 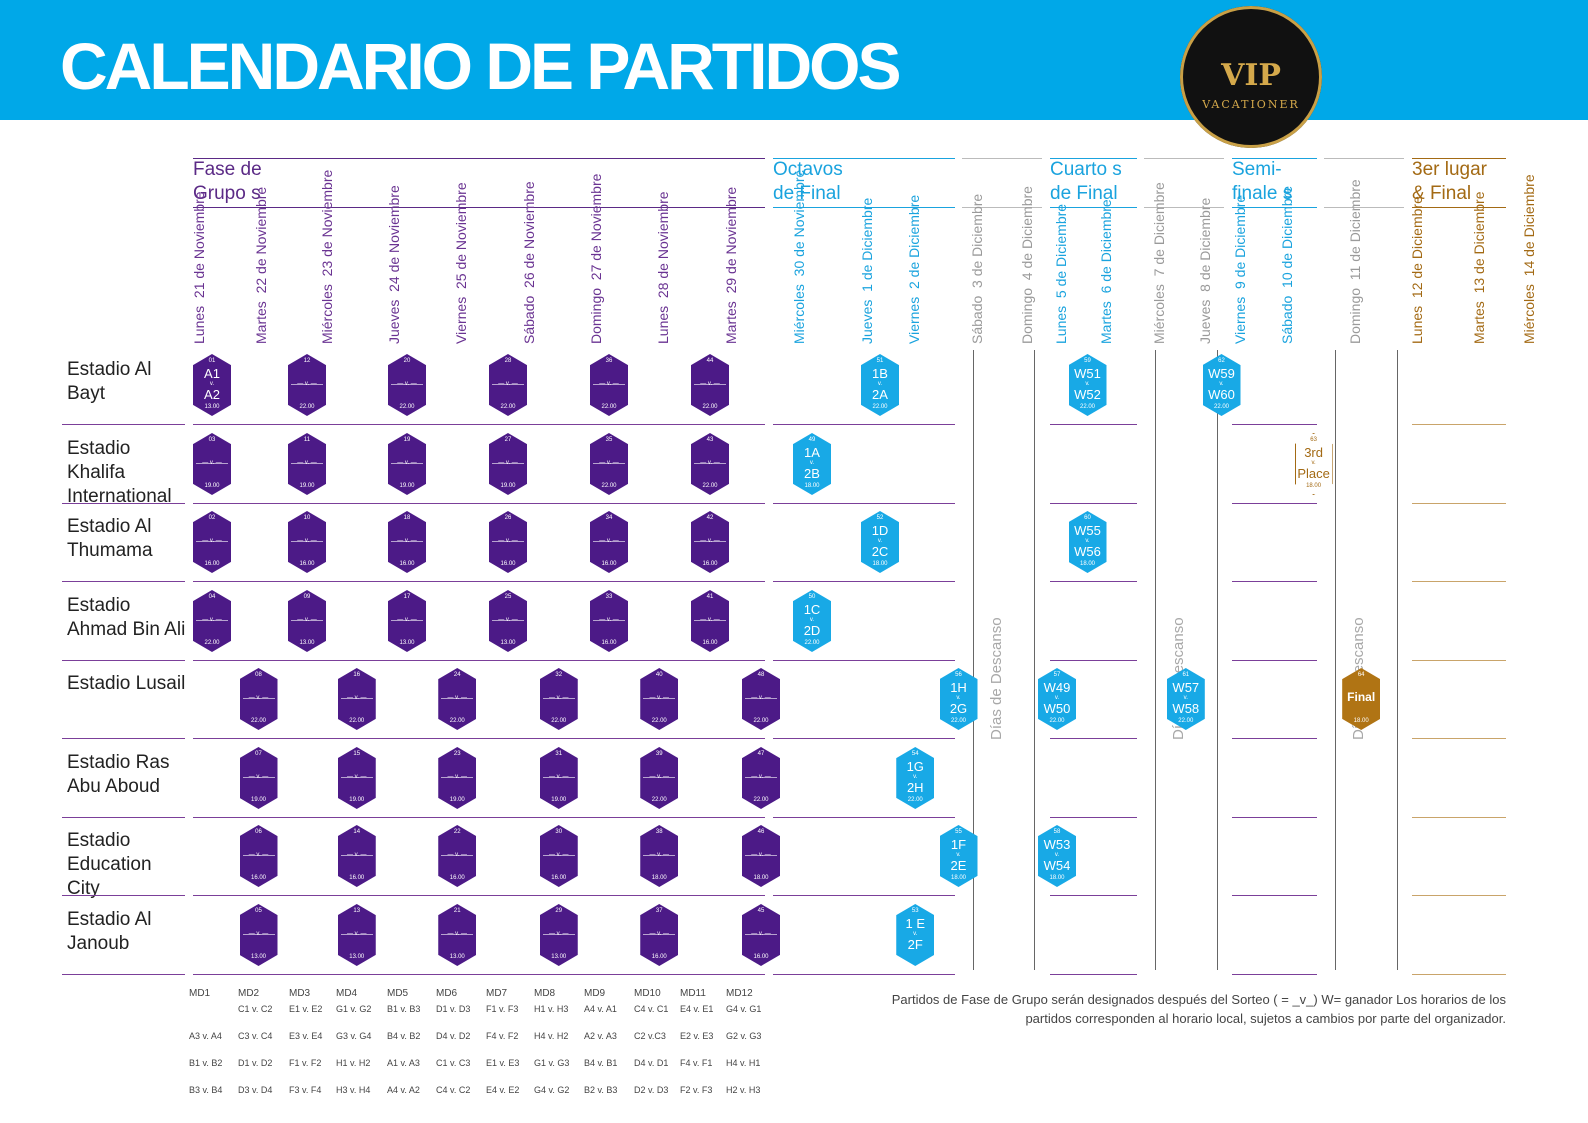 I want to click on matchday-game: G2 v. G3, so click(x=744, y=1036).